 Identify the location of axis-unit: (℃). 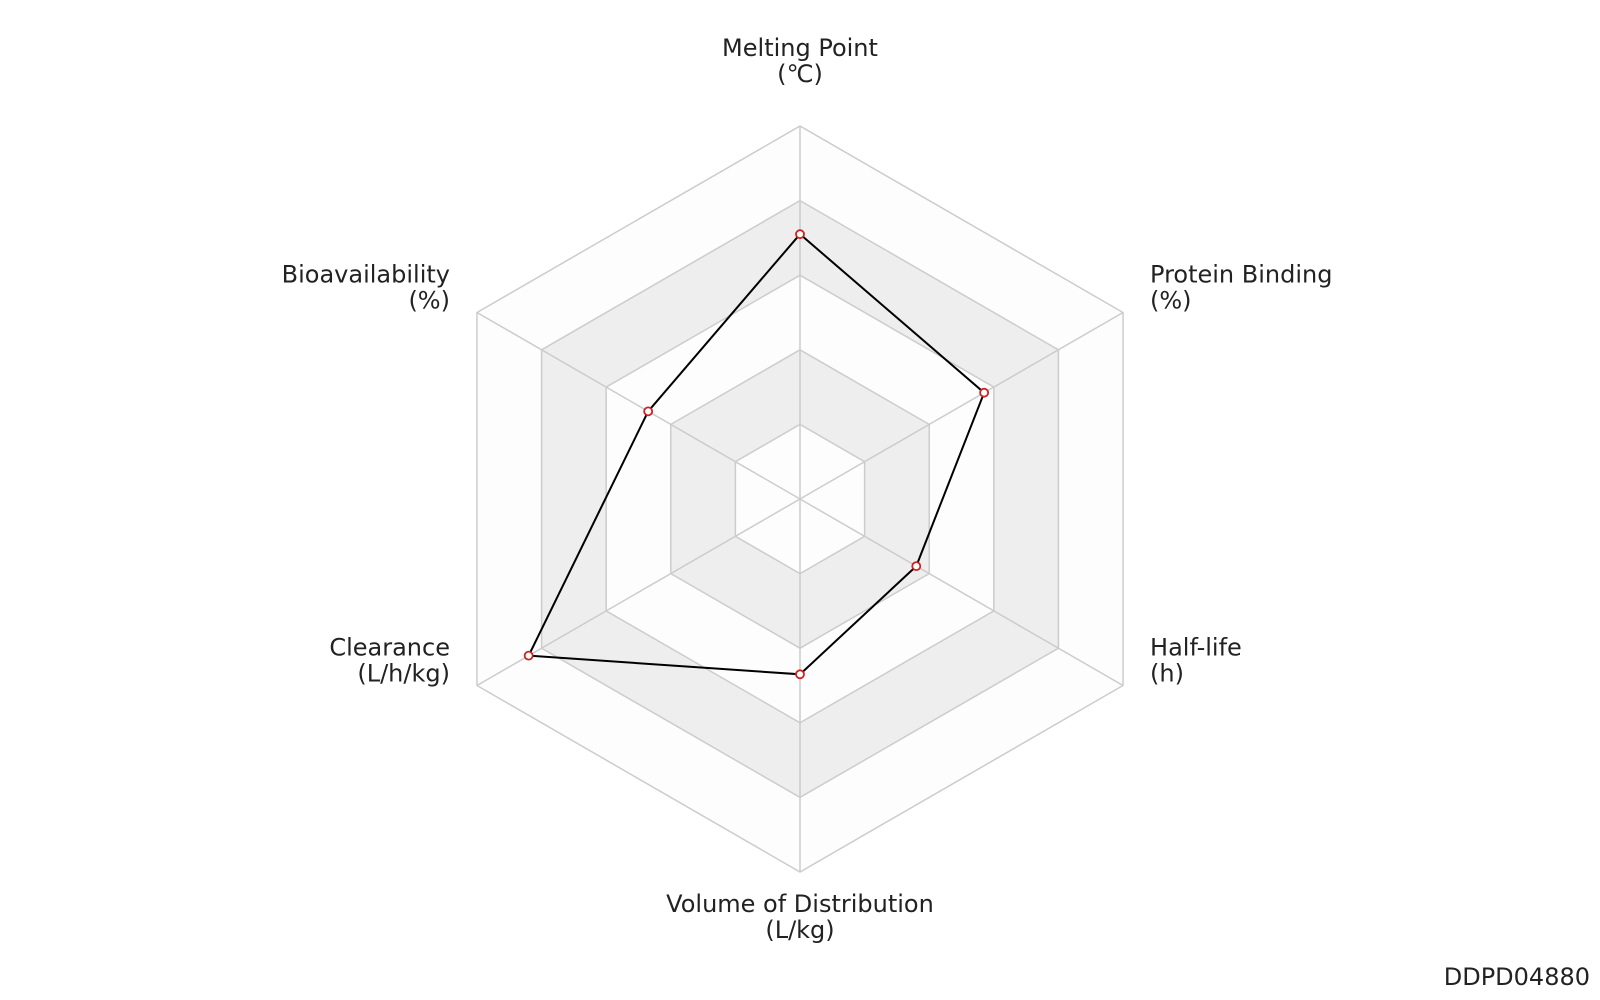
(800, 74).